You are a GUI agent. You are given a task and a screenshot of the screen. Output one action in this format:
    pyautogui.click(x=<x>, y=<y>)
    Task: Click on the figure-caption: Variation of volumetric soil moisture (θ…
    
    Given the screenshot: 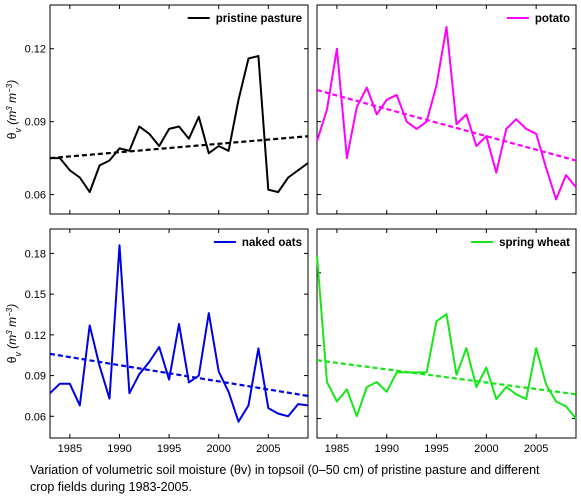 What is the action you would take?
    pyautogui.click(x=302, y=479)
    